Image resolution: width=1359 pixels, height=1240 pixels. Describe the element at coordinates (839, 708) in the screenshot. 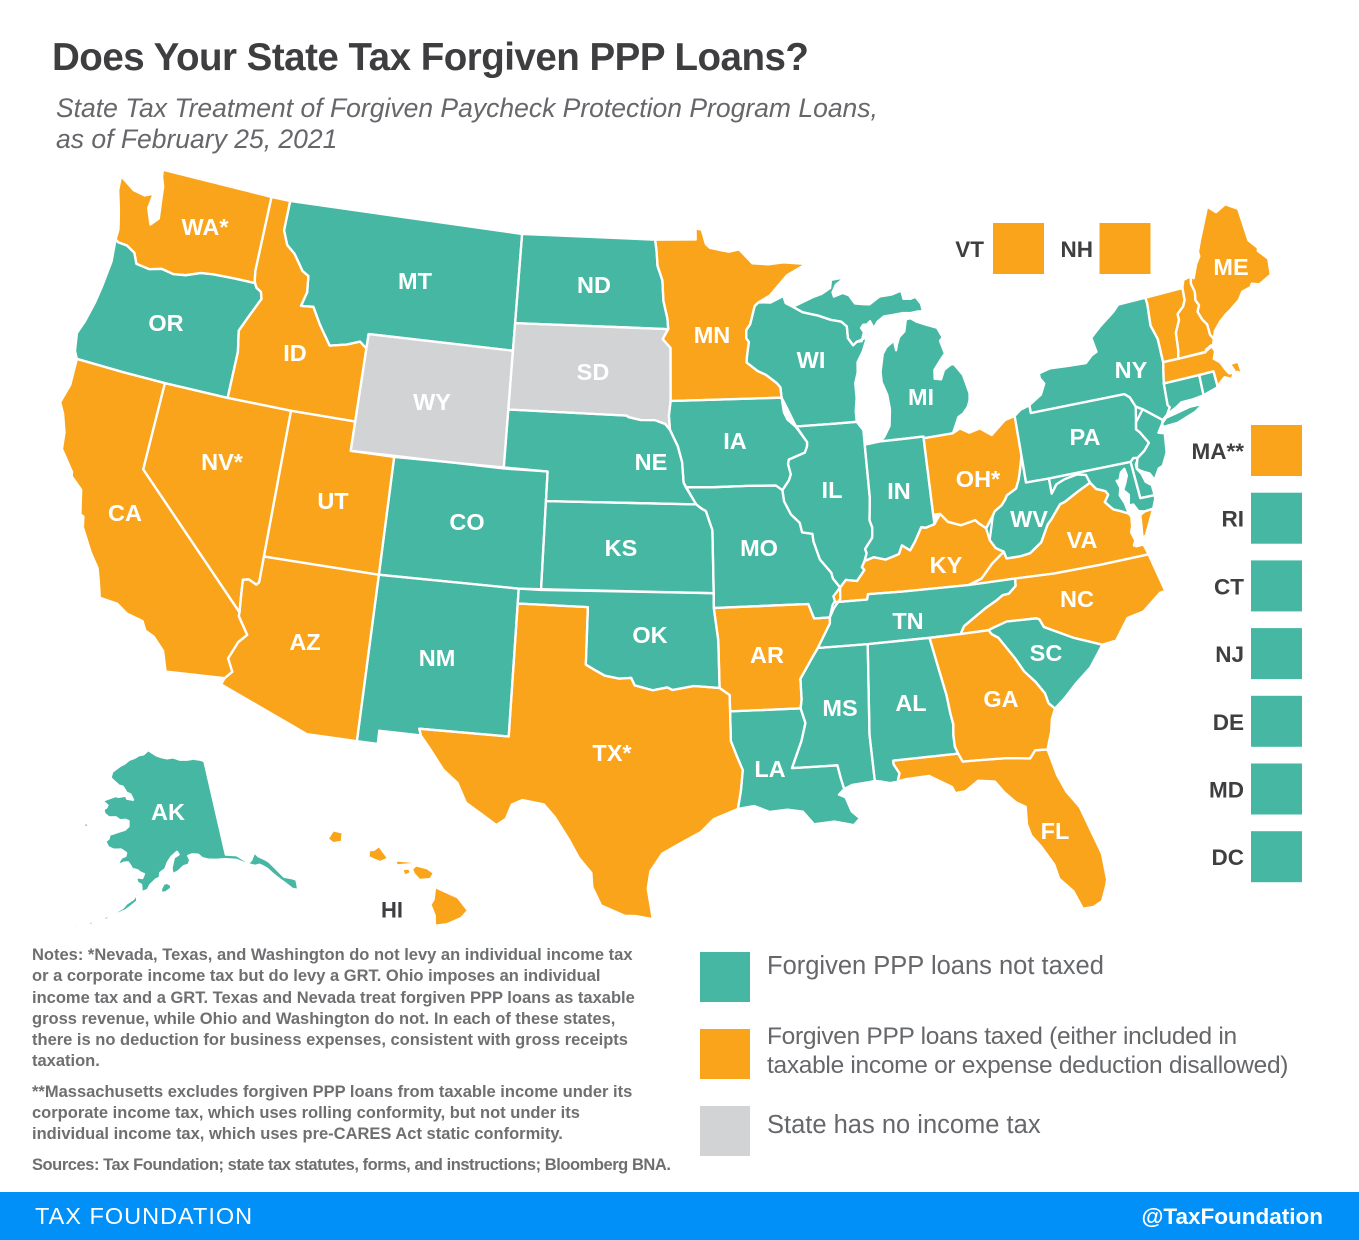

I see `svg-text: MS` at that location.